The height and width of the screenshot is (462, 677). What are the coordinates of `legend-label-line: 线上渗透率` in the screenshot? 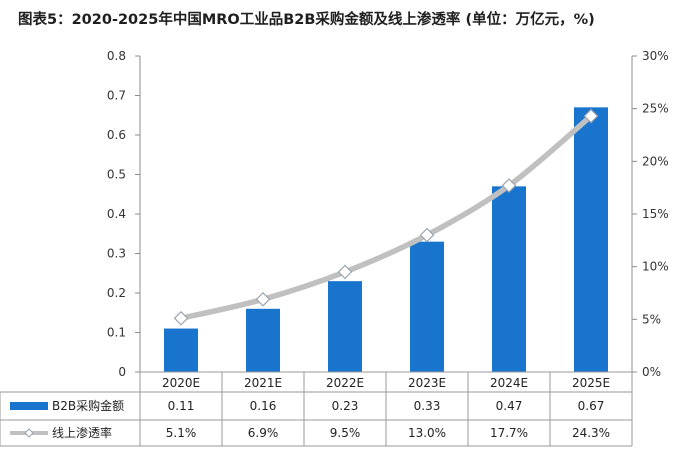 It's located at (82, 432).